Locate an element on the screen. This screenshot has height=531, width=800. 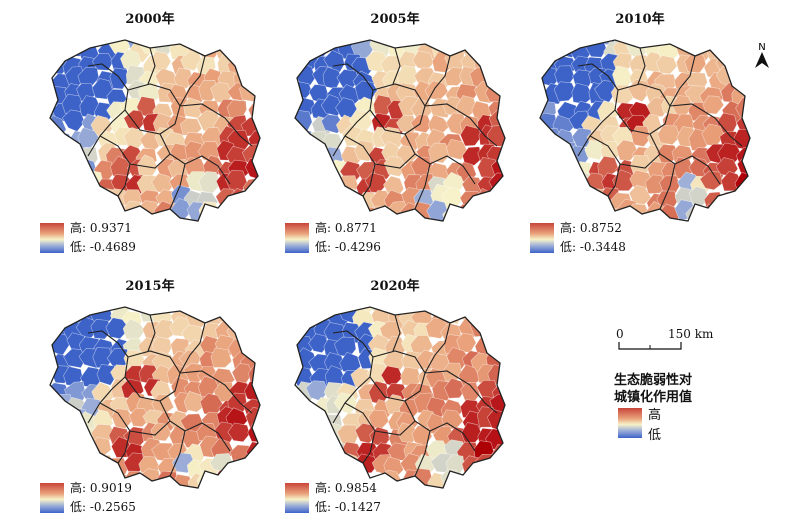
choropleth-map is located at coordinates (400, 397).